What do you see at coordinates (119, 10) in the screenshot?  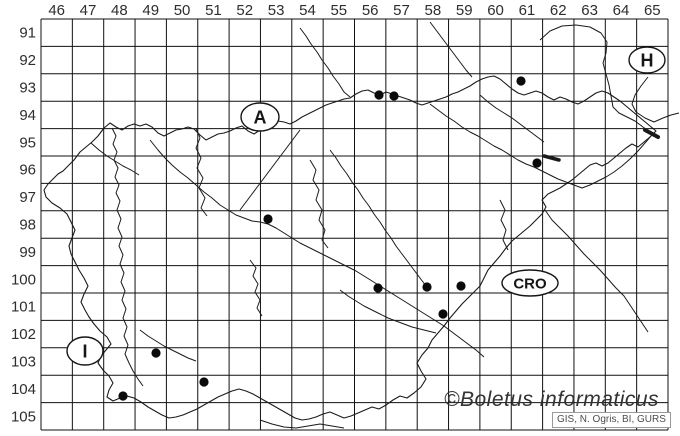 I see `x-axis-label: 48` at bounding box center [119, 10].